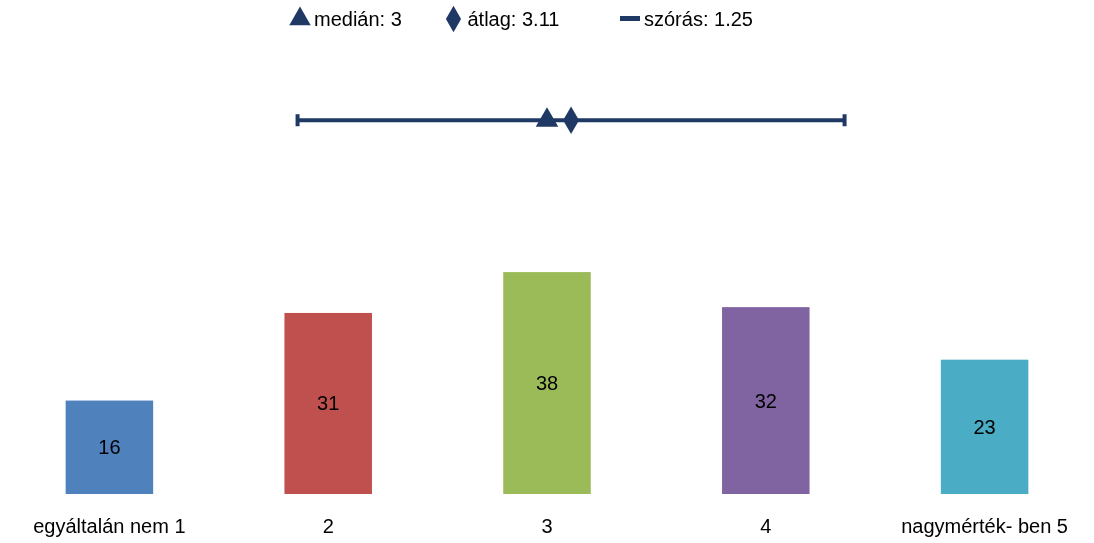 Image resolution: width=1094 pixels, height=543 pixels. What do you see at coordinates (984, 526) in the screenshot?
I see `x-tick-label: nagymérték- ben 5` at bounding box center [984, 526].